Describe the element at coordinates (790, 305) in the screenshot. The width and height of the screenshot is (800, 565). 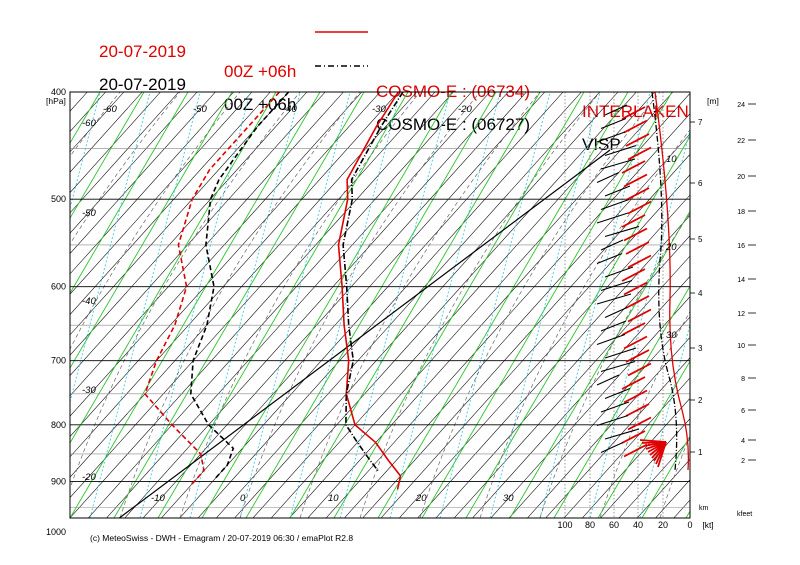
I see `moist-adiabat-line` at that location.